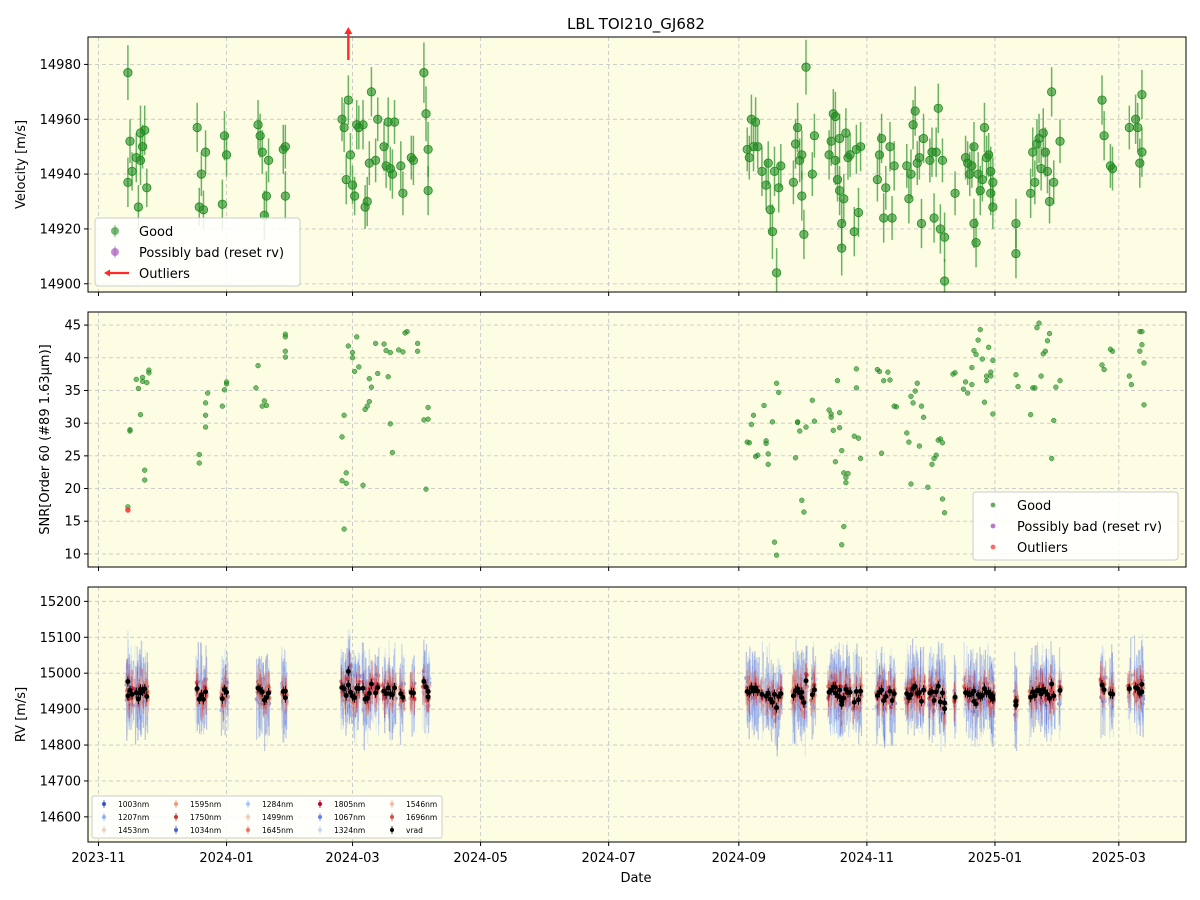  What do you see at coordinates (60, 175) in the screenshot?
I see `y-tick-label: 14940` at bounding box center [60, 175].